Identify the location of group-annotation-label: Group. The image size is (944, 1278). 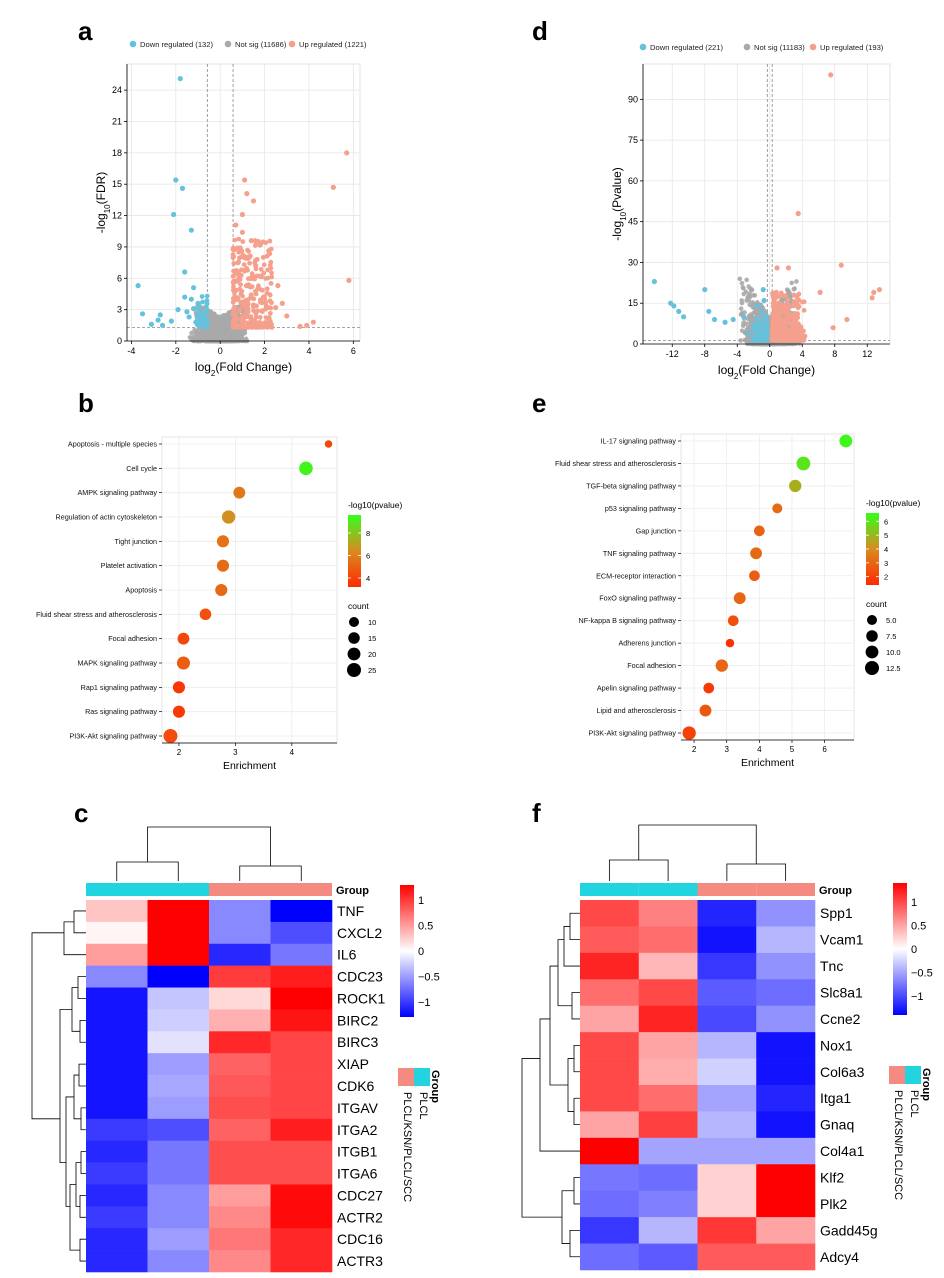
(352, 891).